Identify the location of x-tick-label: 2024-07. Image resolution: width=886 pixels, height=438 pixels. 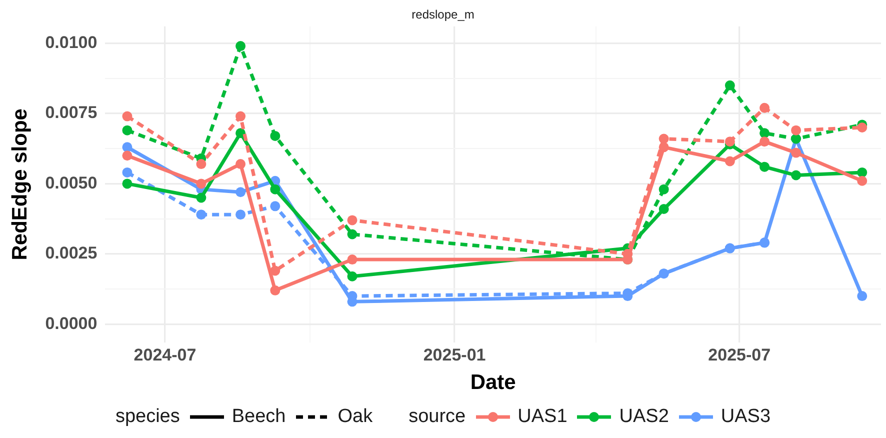
(165, 354).